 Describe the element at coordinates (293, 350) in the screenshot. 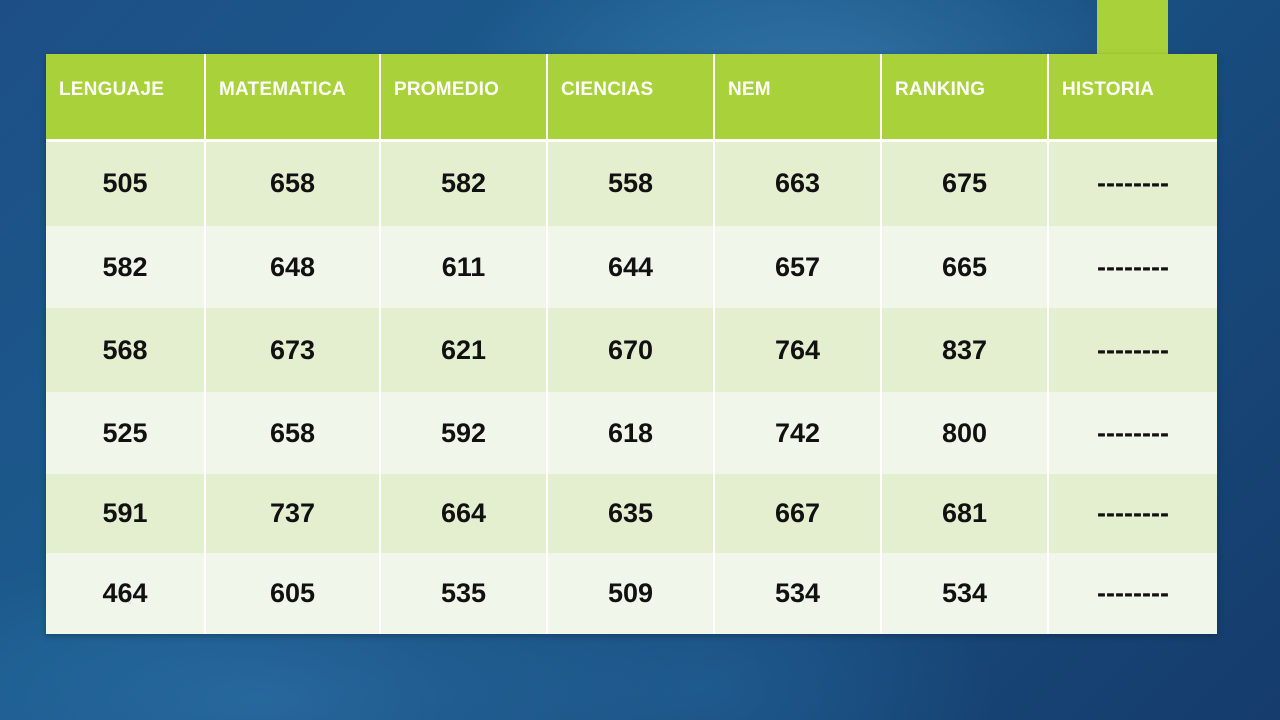

I see `table-cell: 673` at that location.